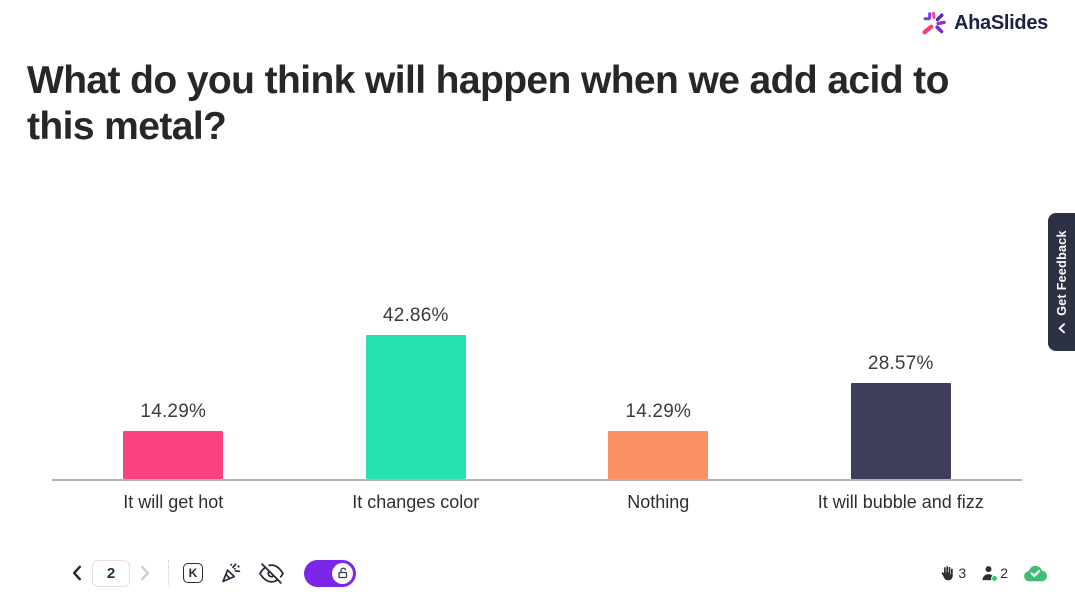 The height and width of the screenshot is (600, 1075). What do you see at coordinates (77, 573) in the screenshot?
I see `previous-slide-button` at bounding box center [77, 573].